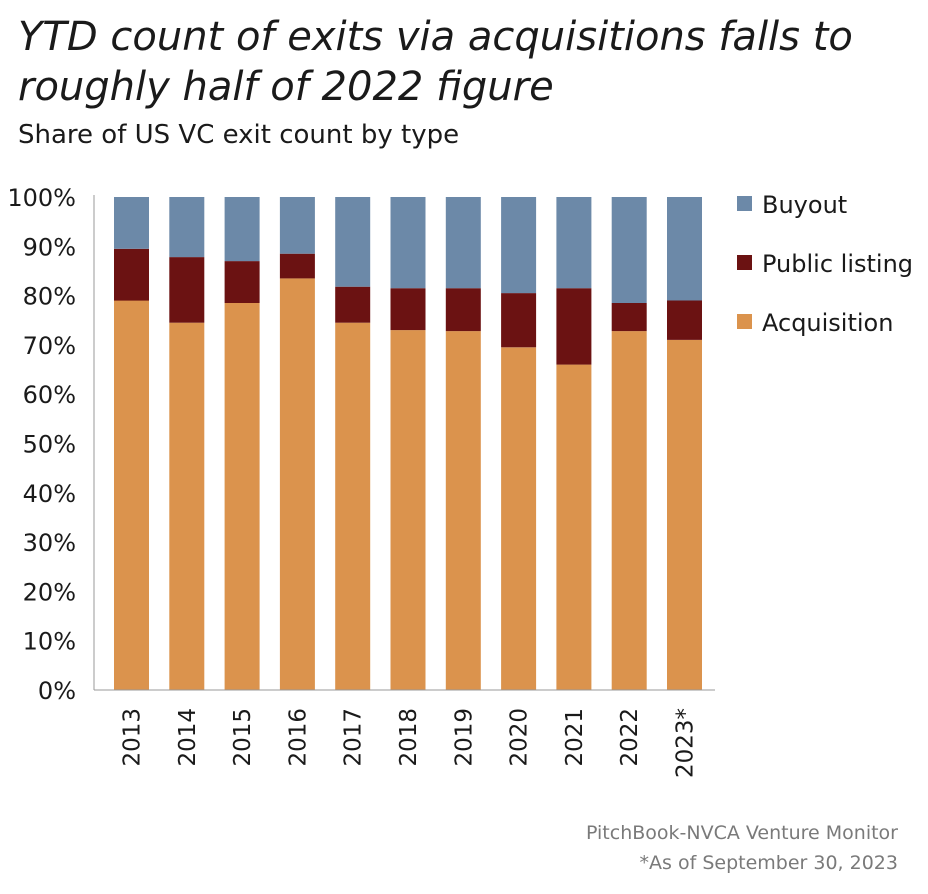  I want to click on bar-public-listing-2013, so click(131, 274).